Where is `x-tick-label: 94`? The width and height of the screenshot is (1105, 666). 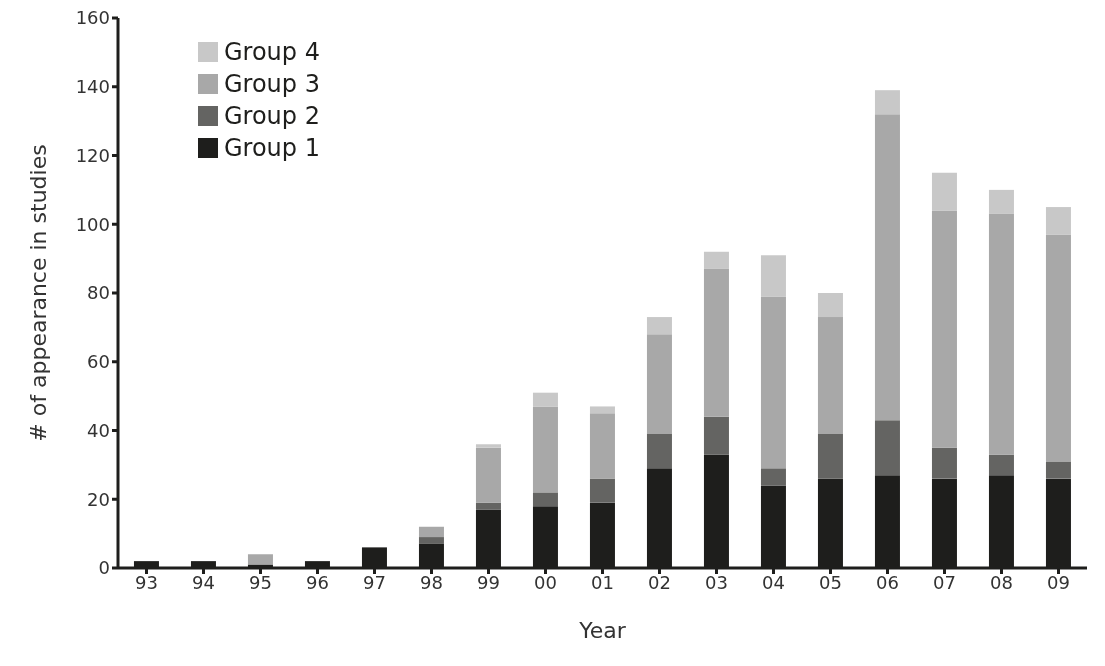 x-tick-label: 94 is located at coordinates (203, 582).